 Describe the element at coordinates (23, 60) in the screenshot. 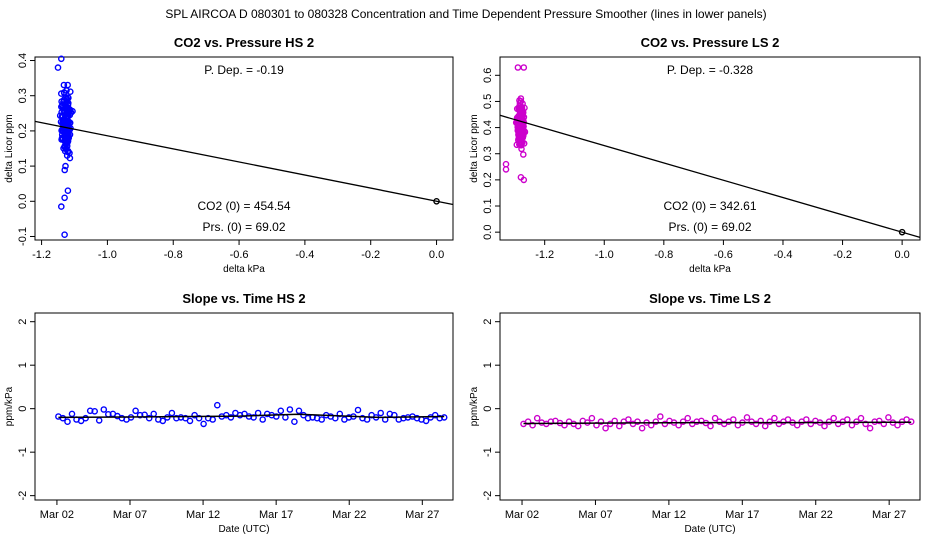

I see `y-tick-label: 0.4` at that location.